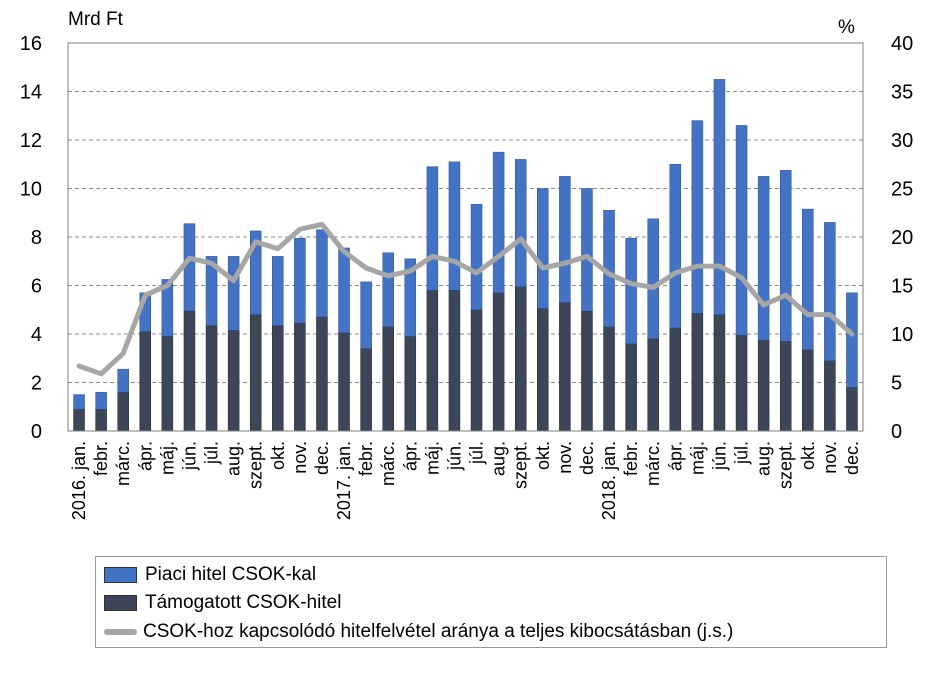  Describe the element at coordinates (190, 456) in the screenshot. I see `x-tick-label: jún.` at that location.